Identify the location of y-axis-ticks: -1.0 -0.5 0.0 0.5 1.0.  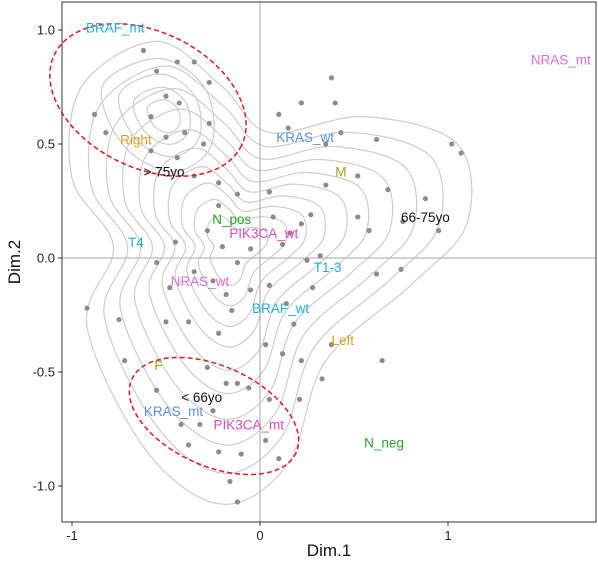
(47, 258).